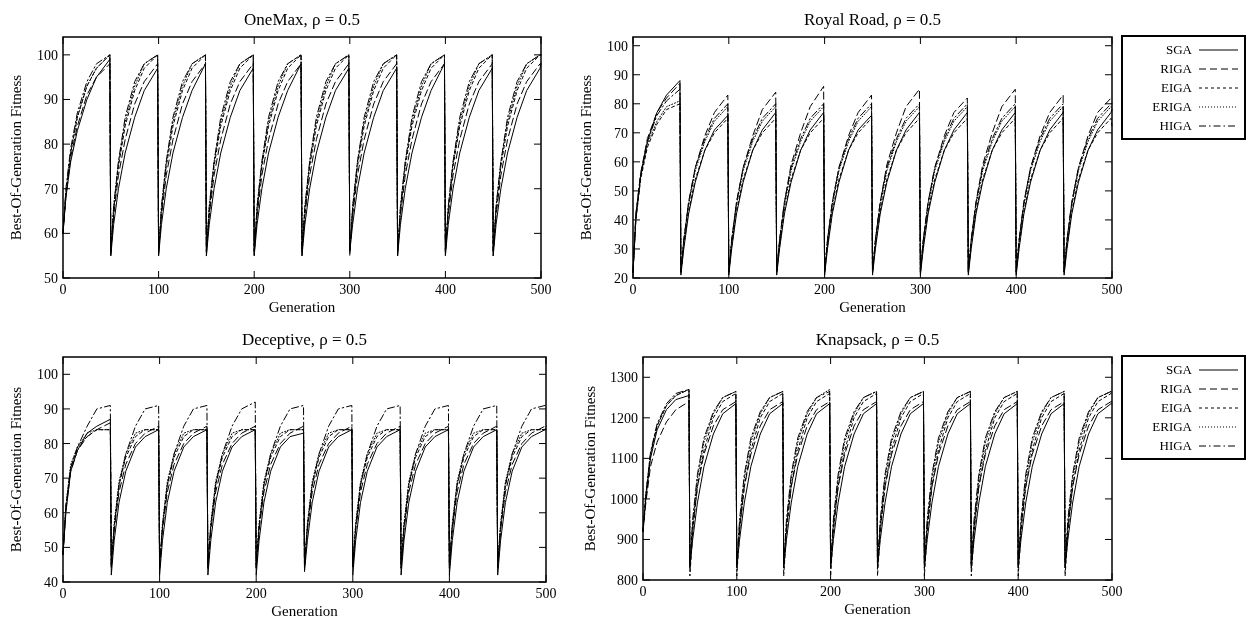 The width and height of the screenshot is (1254, 634). I want to click on y-tick-label: 1200, so click(624, 418).